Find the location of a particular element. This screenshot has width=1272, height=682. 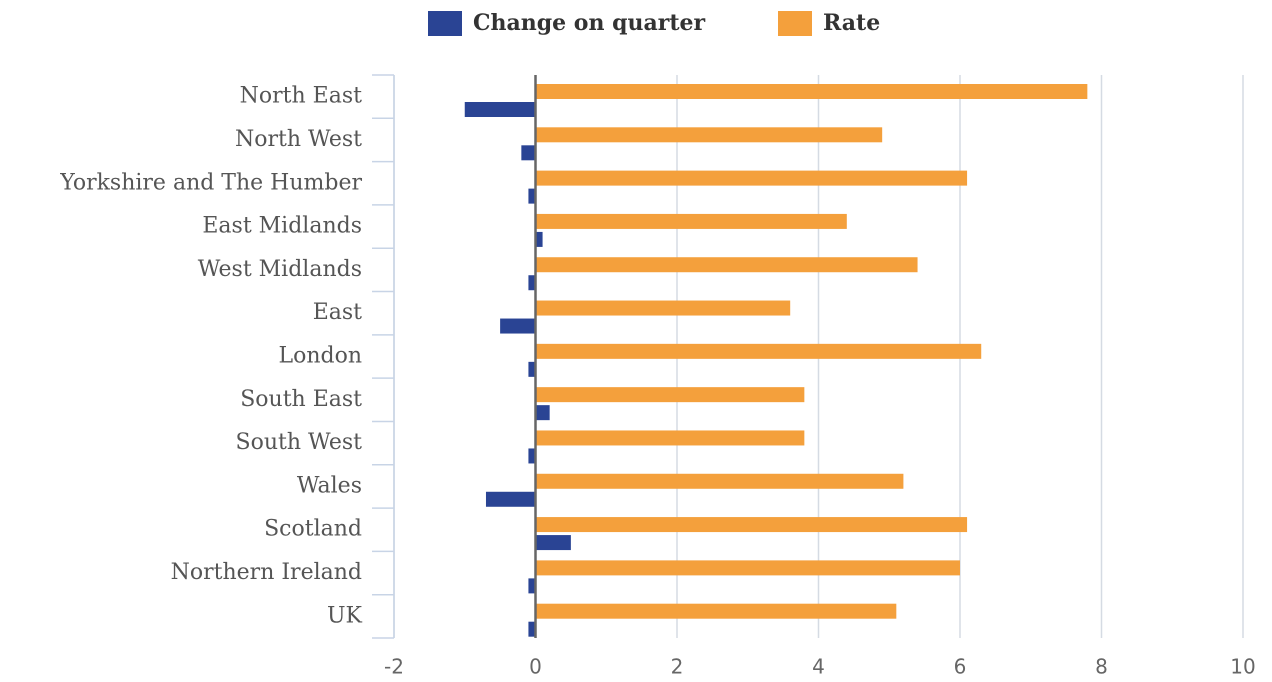

y-tick-label: East is located at coordinates (337, 312).